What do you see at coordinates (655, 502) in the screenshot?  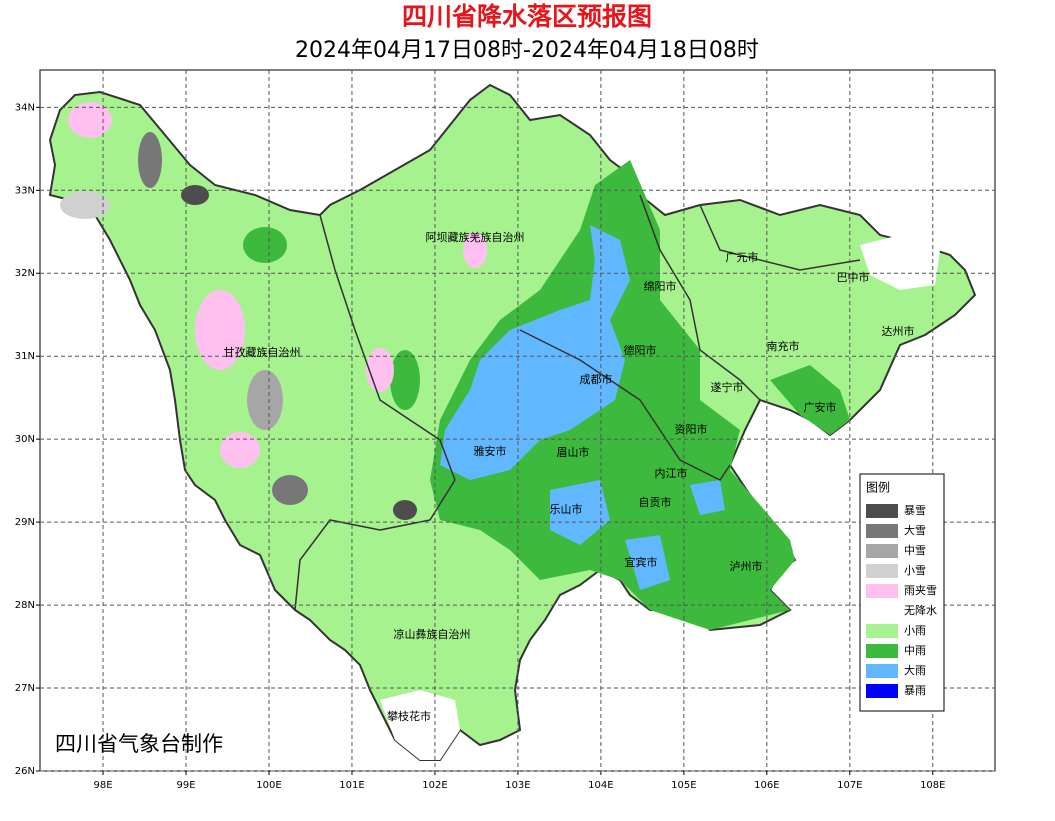 I see `city-label: 自贡市` at bounding box center [655, 502].